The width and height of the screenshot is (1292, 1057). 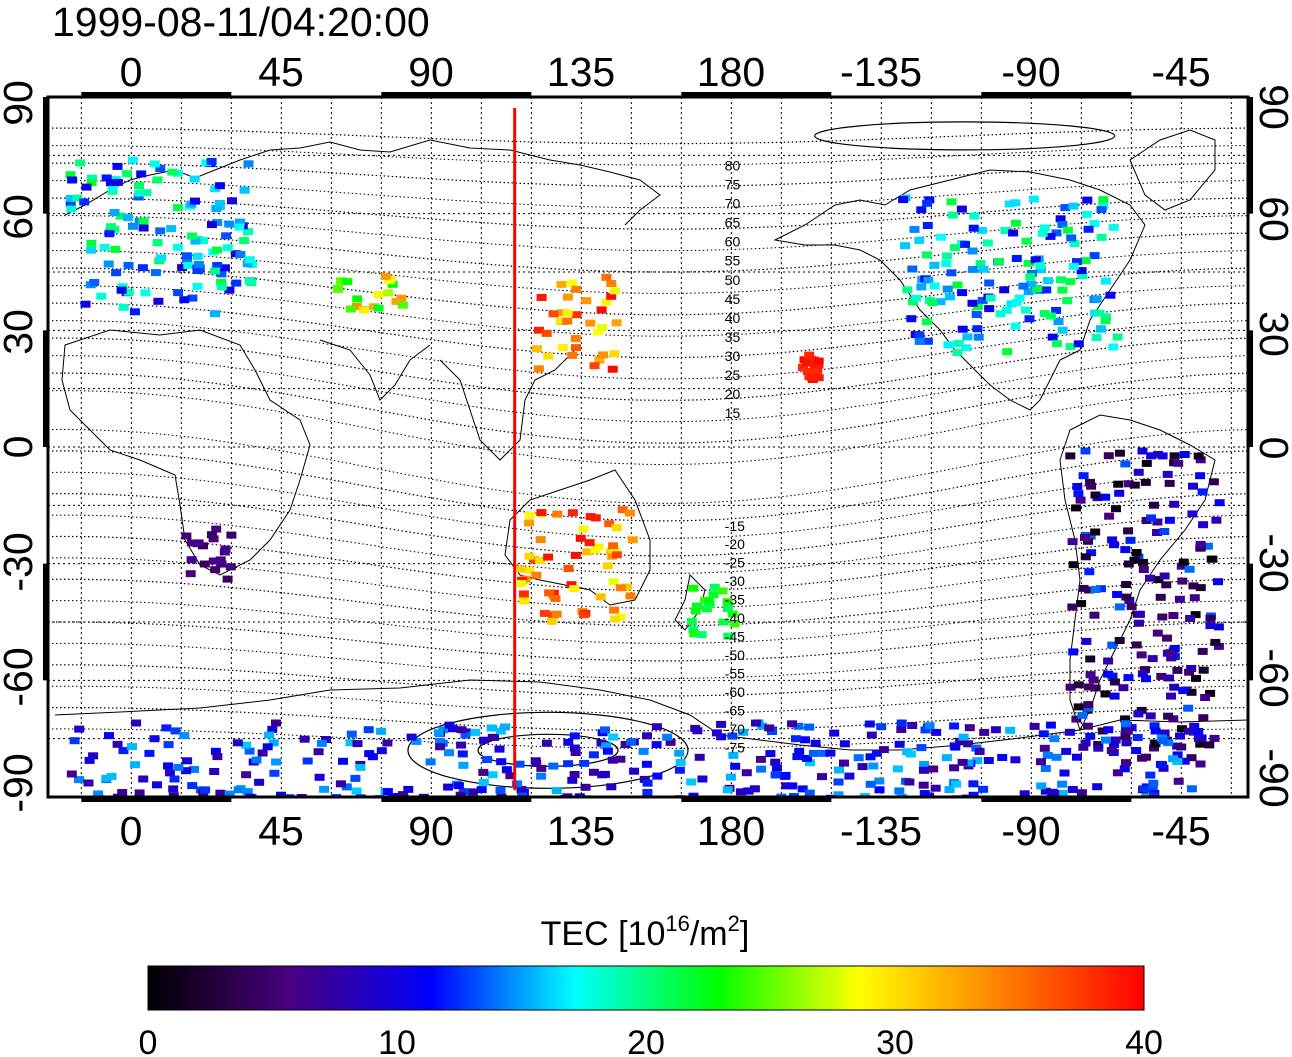 What do you see at coordinates (131, 72) in the screenshot?
I see `top-lon-label: 0` at bounding box center [131, 72].